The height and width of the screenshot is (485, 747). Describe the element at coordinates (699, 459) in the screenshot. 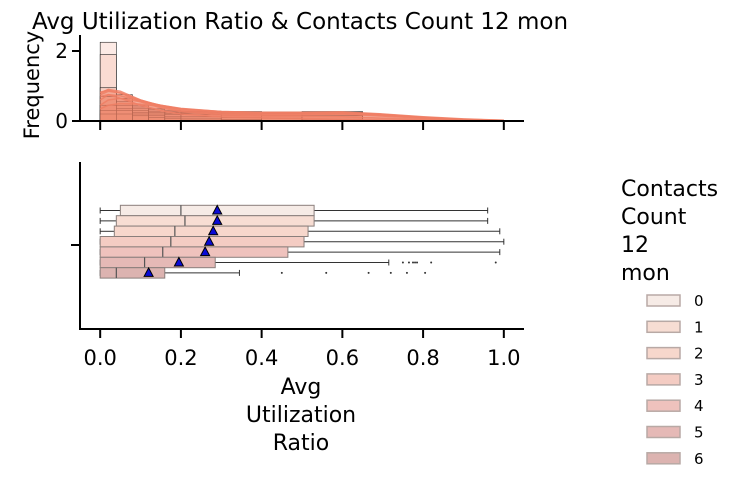

I see `legend-label: 6` at that location.